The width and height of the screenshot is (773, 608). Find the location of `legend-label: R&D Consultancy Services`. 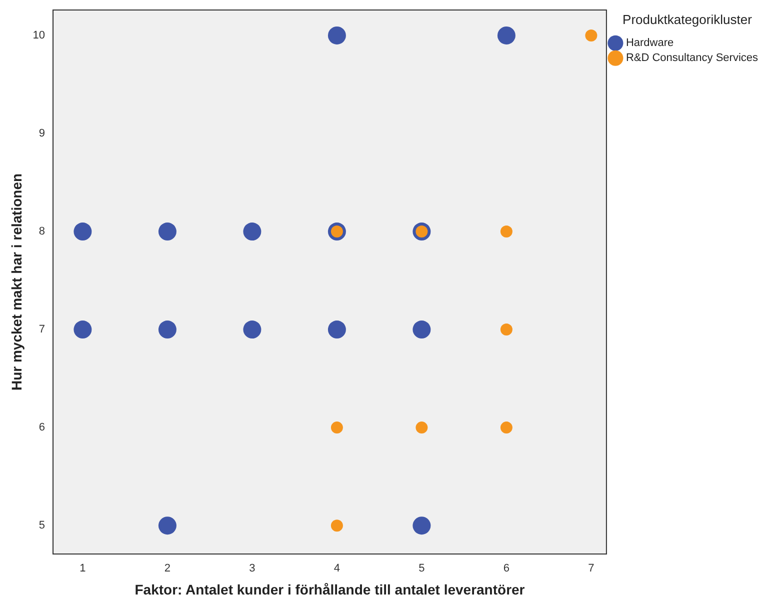

legend-label: R&D Consultancy Services is located at coordinates (692, 58).